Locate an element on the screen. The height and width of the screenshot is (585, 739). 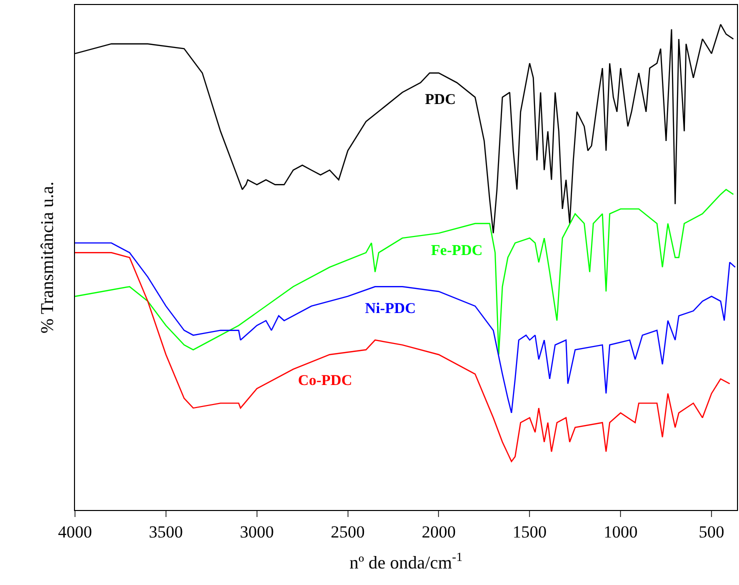
x-tick-label: 3500 is located at coordinates (165, 532).